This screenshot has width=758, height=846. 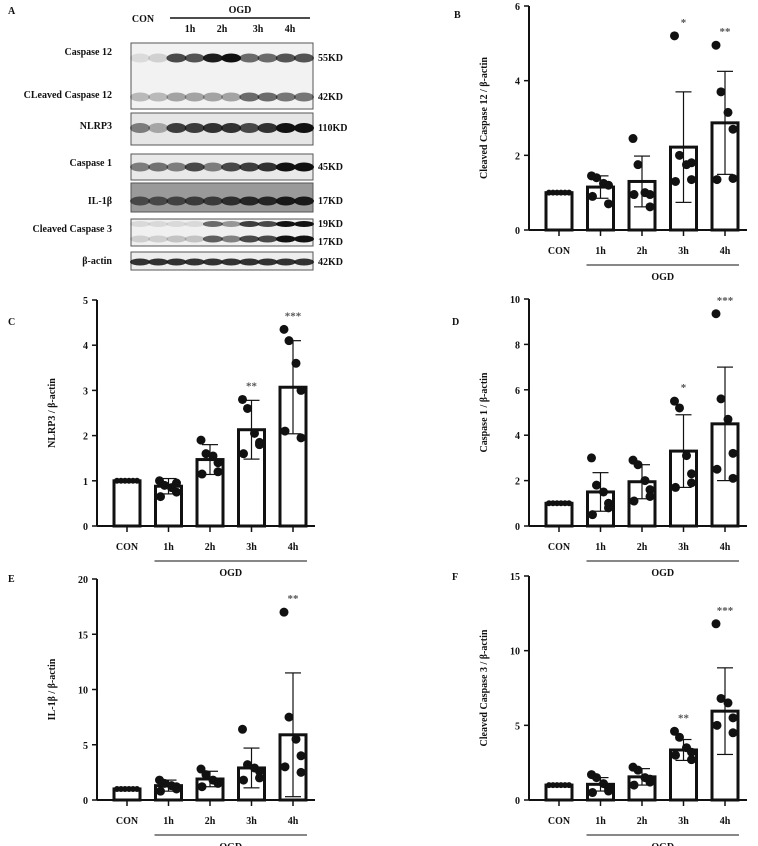 I want to click on significance-marker: **, so click(x=252, y=386).